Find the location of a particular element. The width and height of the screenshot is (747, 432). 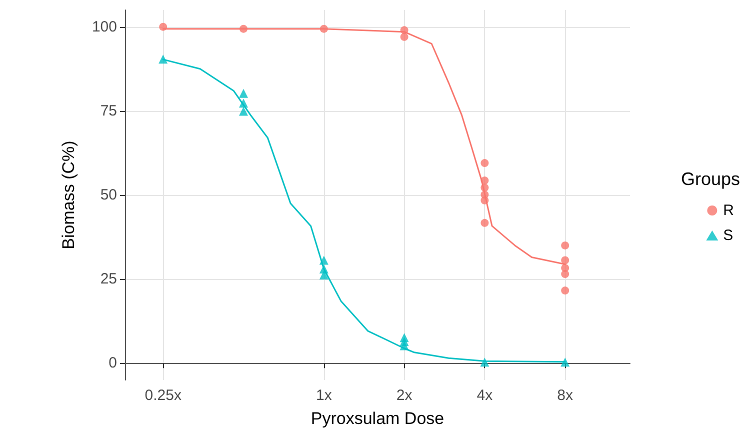

x-tick-label: 0.25x is located at coordinates (163, 395).